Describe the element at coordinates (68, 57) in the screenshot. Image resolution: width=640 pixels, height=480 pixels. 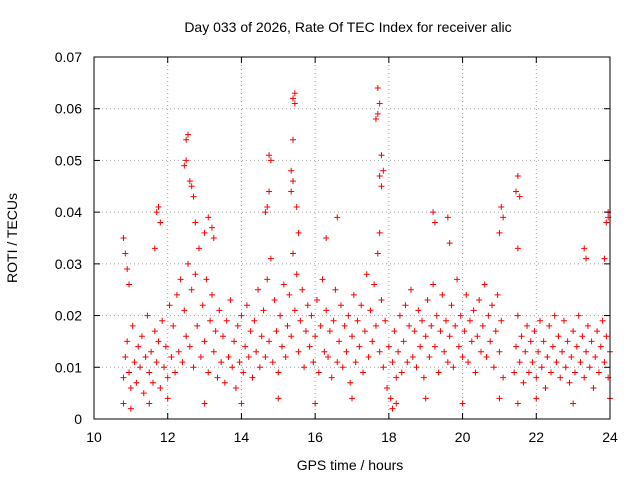
I see `y-tick-label: 0.07` at that location.